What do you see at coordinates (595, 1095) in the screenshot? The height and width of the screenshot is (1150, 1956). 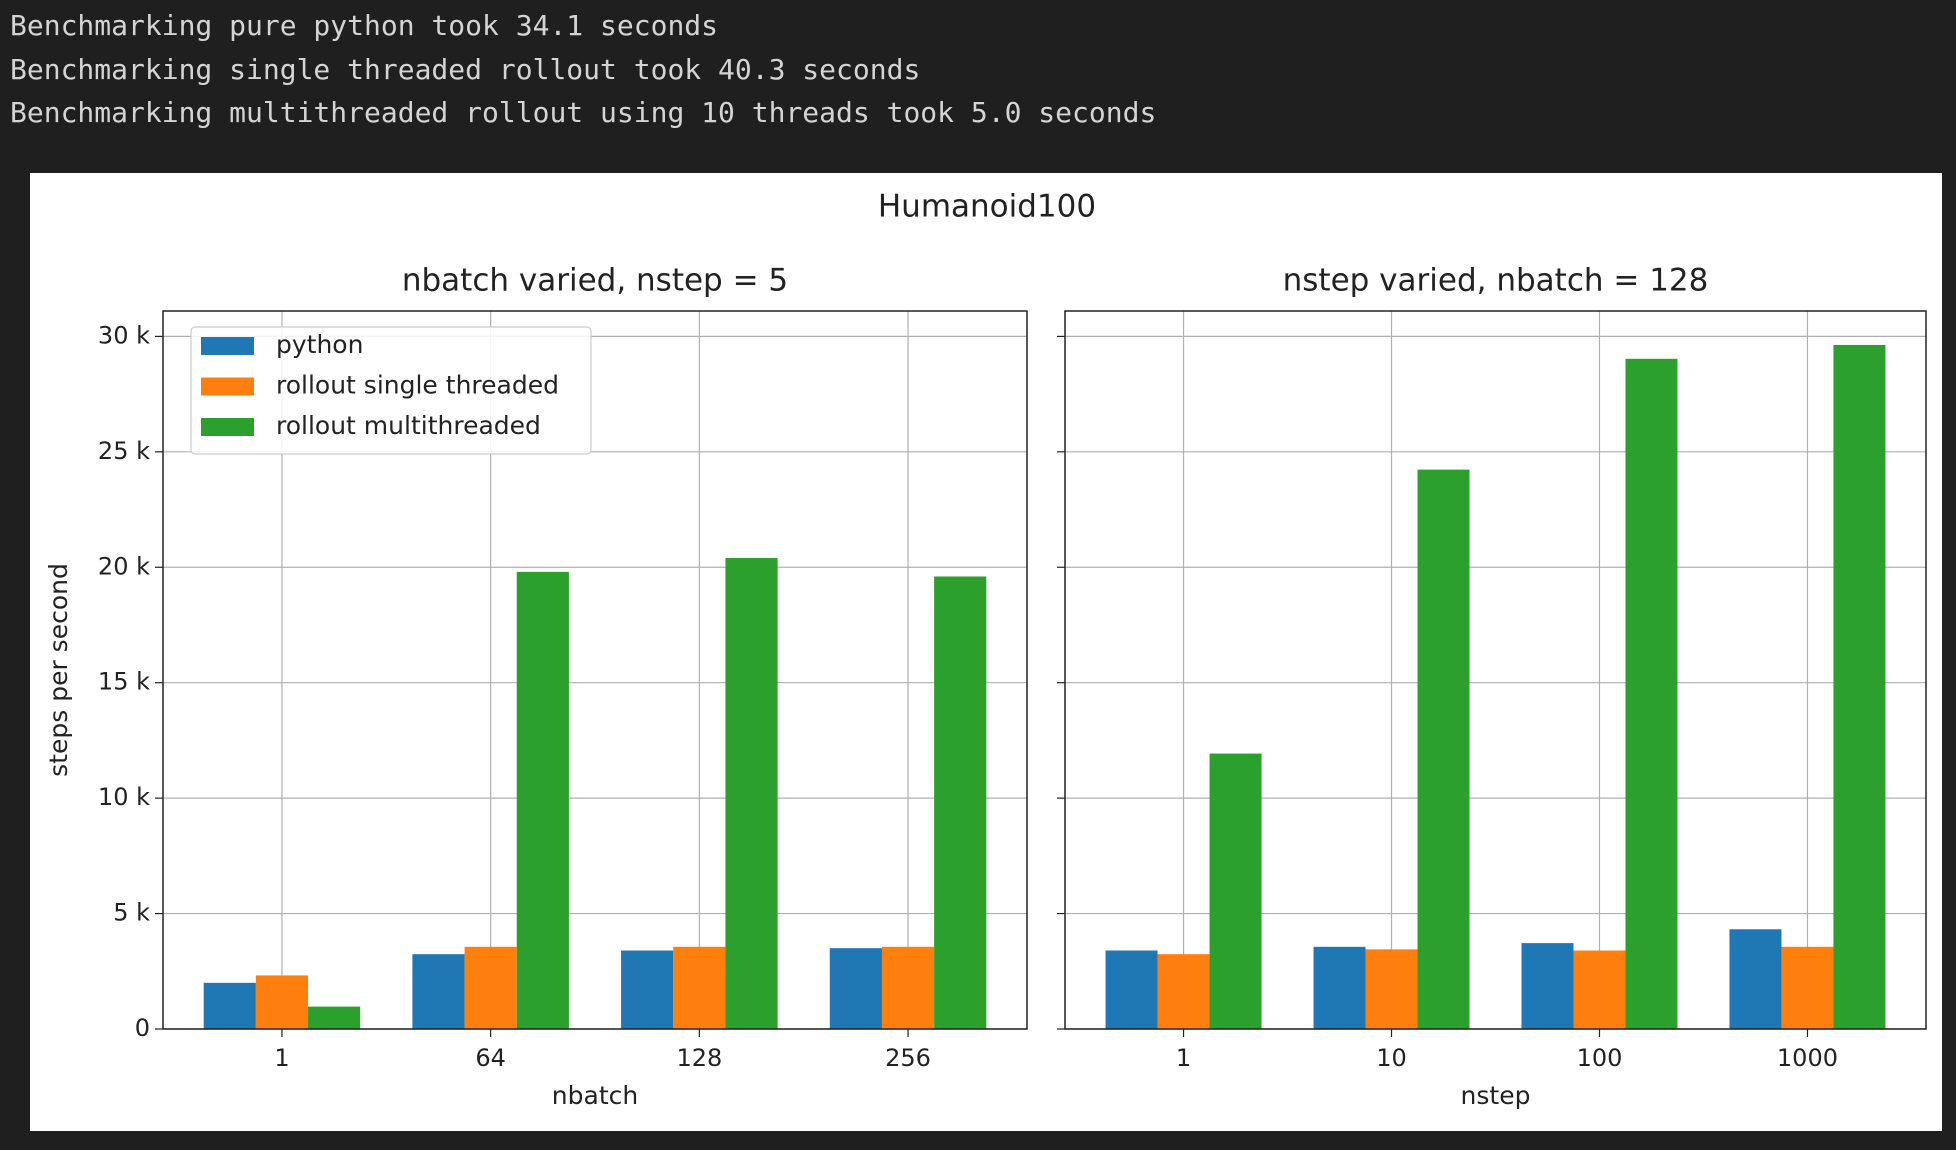 I see `x-axis-label: nbatch` at bounding box center [595, 1095].